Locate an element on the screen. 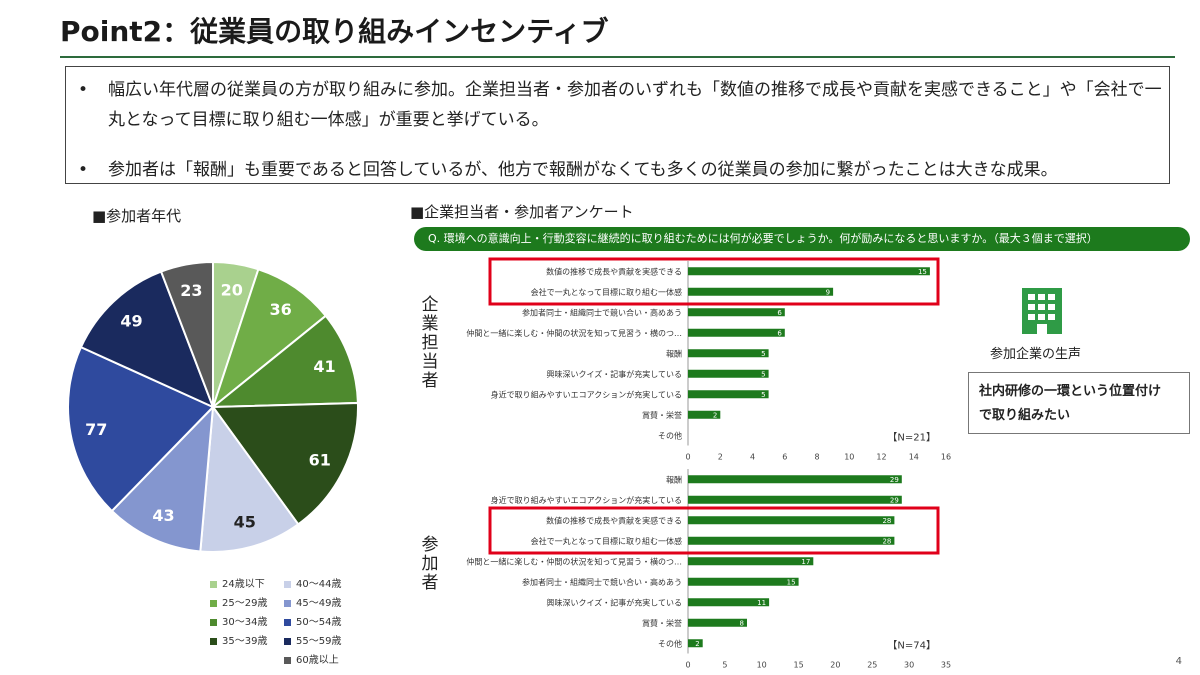  legend-label: 35〜39歳 is located at coordinates (245, 641).